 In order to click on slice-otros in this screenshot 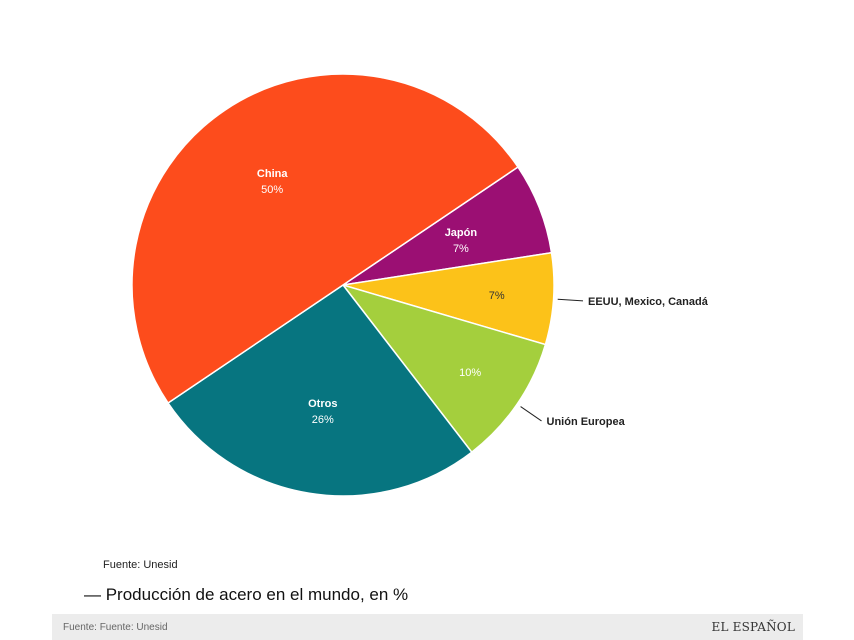, I will do `click(320, 390)`.